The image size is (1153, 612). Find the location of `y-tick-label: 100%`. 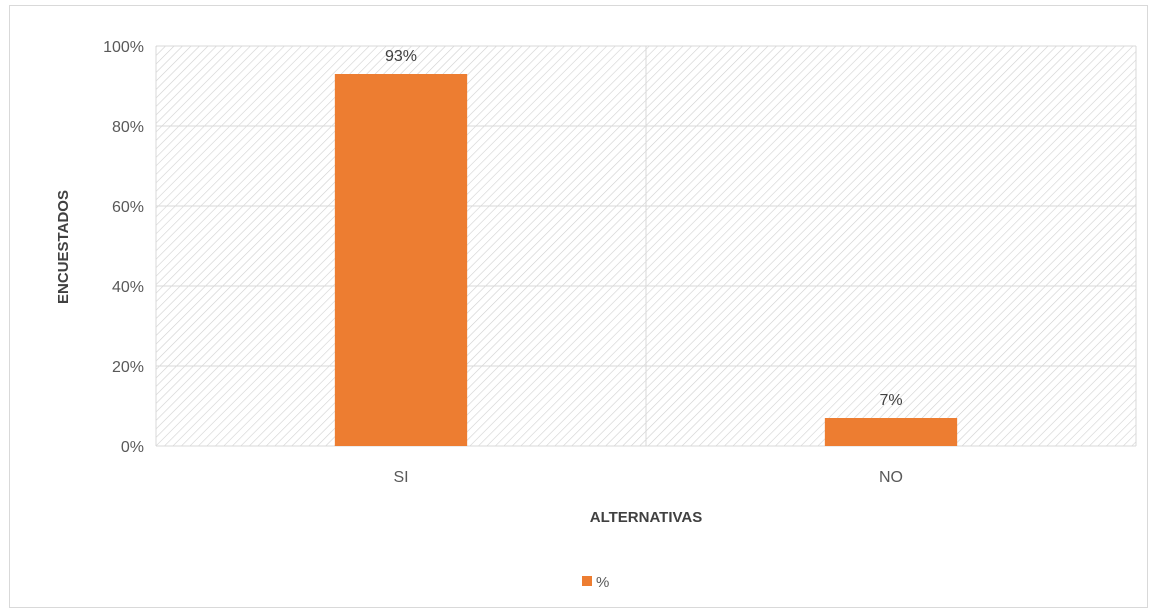

y-tick-label: 100% is located at coordinates (123, 47).